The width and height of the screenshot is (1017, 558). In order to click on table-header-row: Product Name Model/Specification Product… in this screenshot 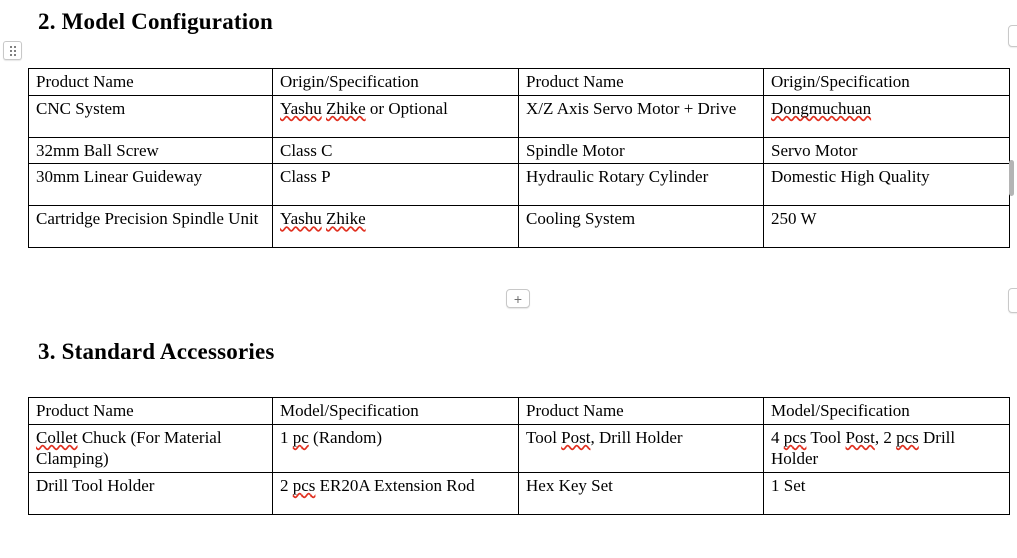, I will do `click(519, 411)`.